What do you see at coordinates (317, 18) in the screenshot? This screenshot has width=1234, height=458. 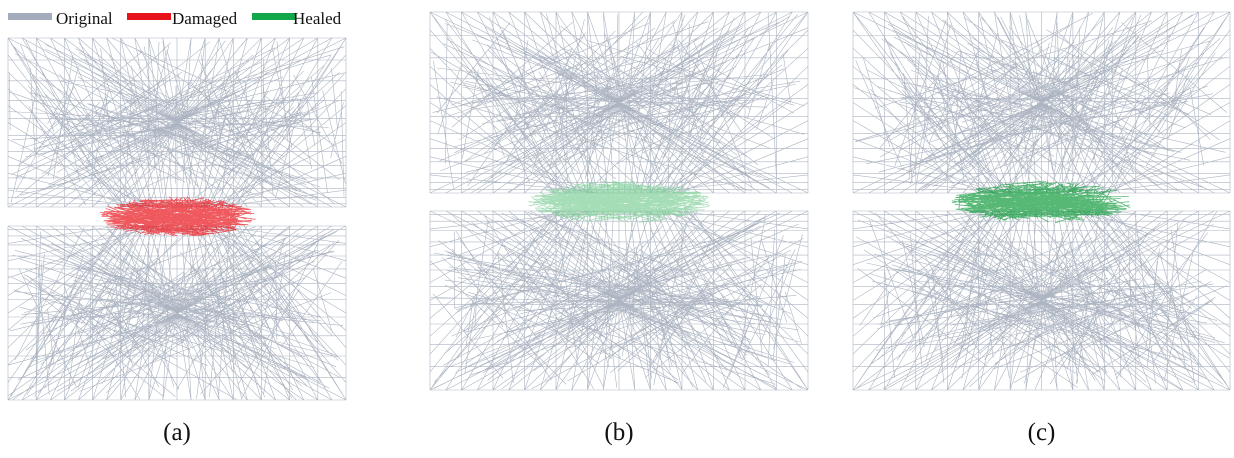 I see `legend-label: Healed` at bounding box center [317, 18].